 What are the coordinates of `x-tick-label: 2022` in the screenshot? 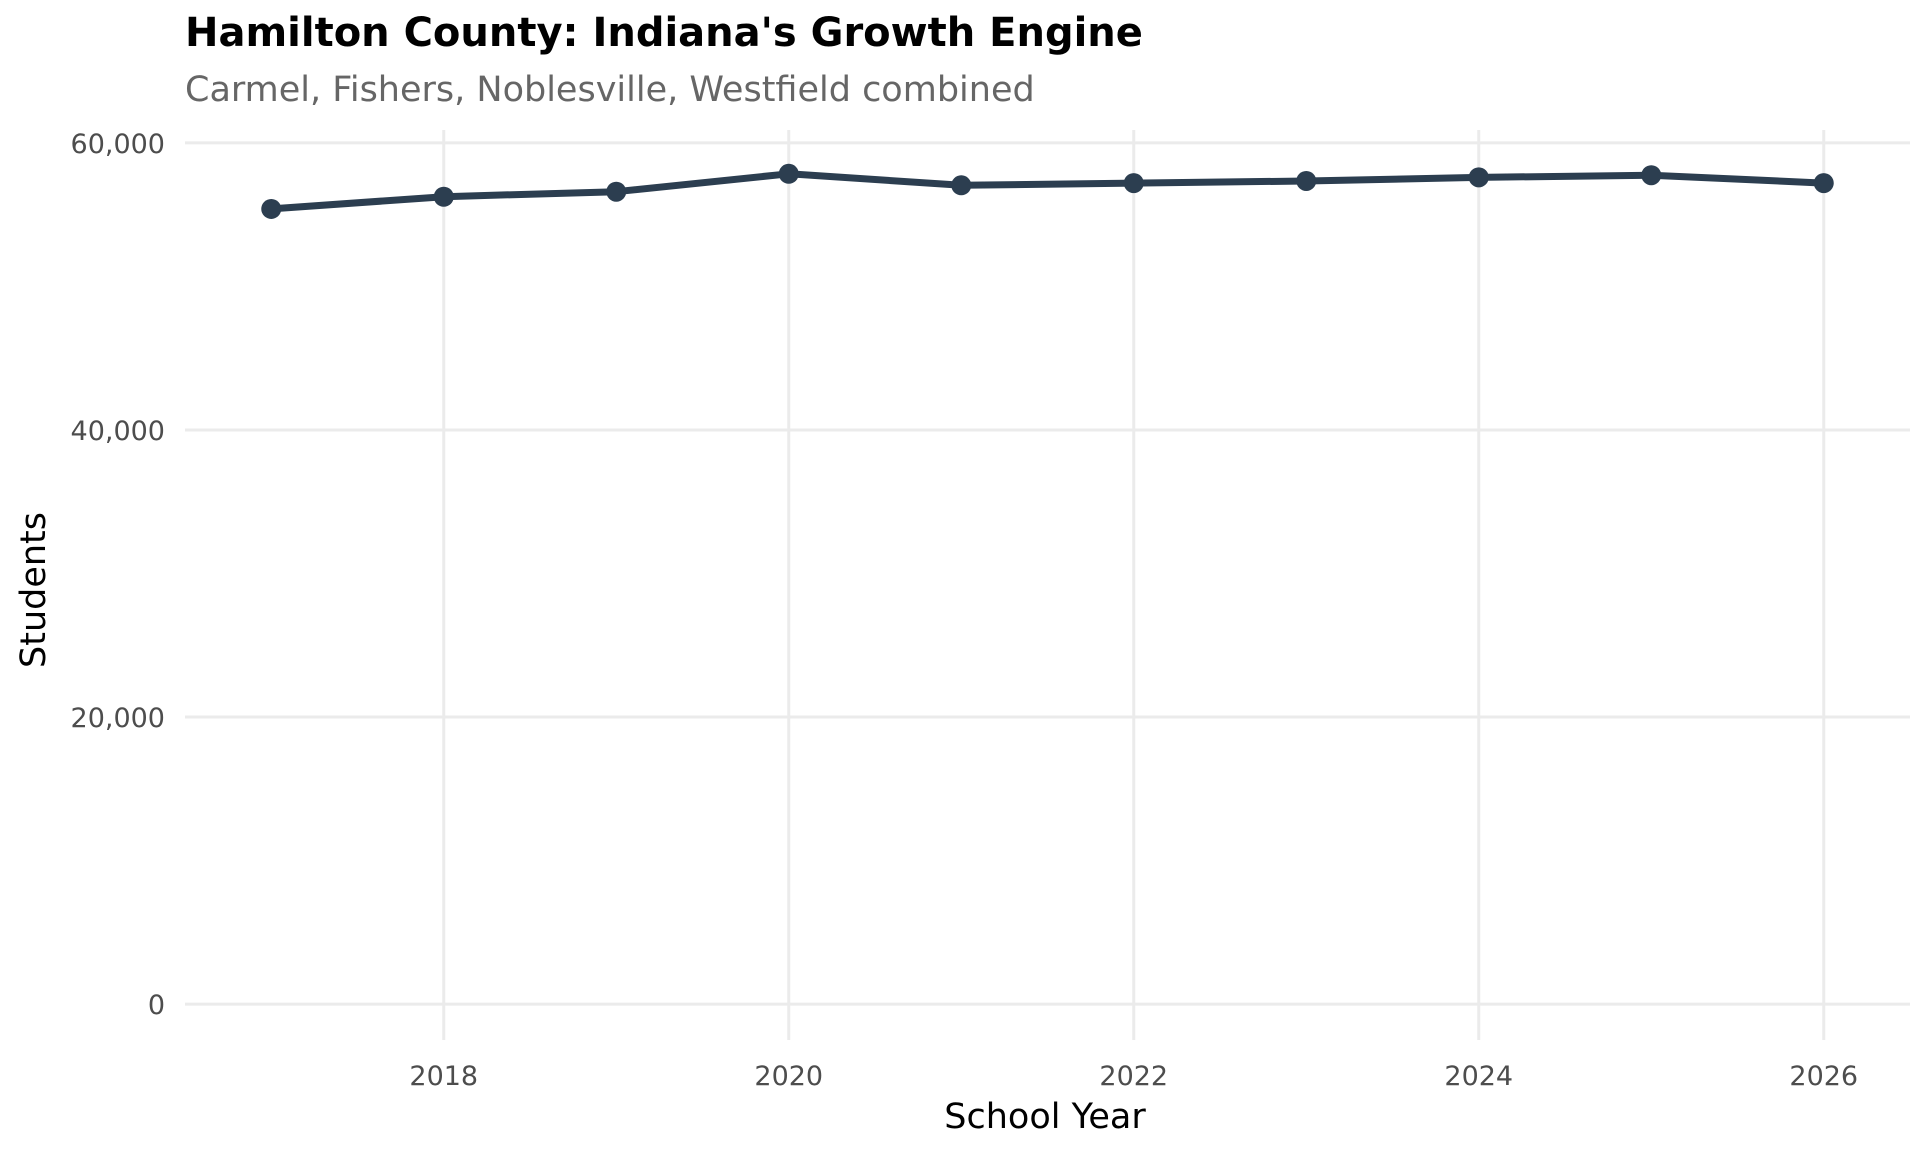 It's located at (1133, 1076).